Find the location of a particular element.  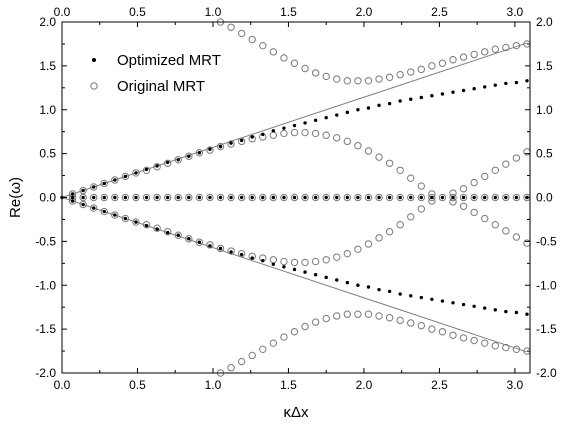

legend: Optimized MRT Original MRT is located at coordinates (155, 73).